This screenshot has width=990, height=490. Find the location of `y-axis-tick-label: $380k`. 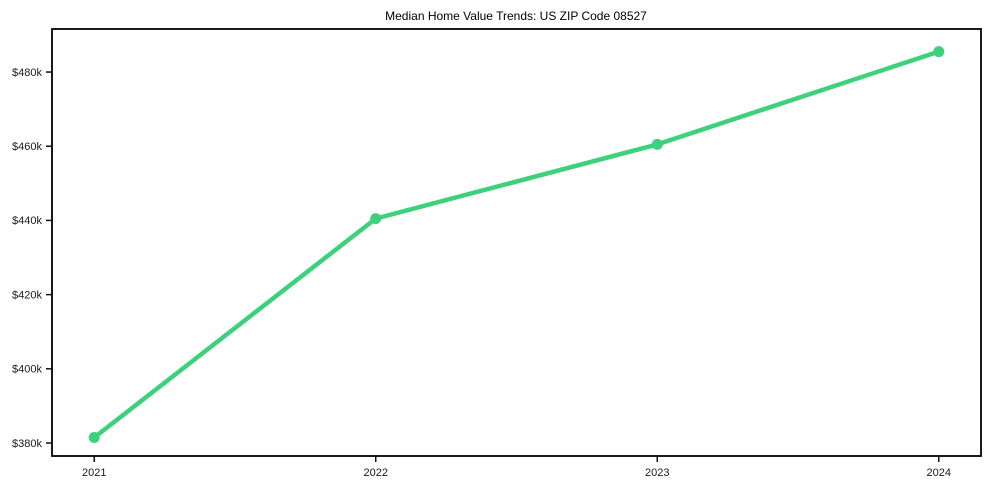

y-axis-tick-label: $380k is located at coordinates (27, 444).